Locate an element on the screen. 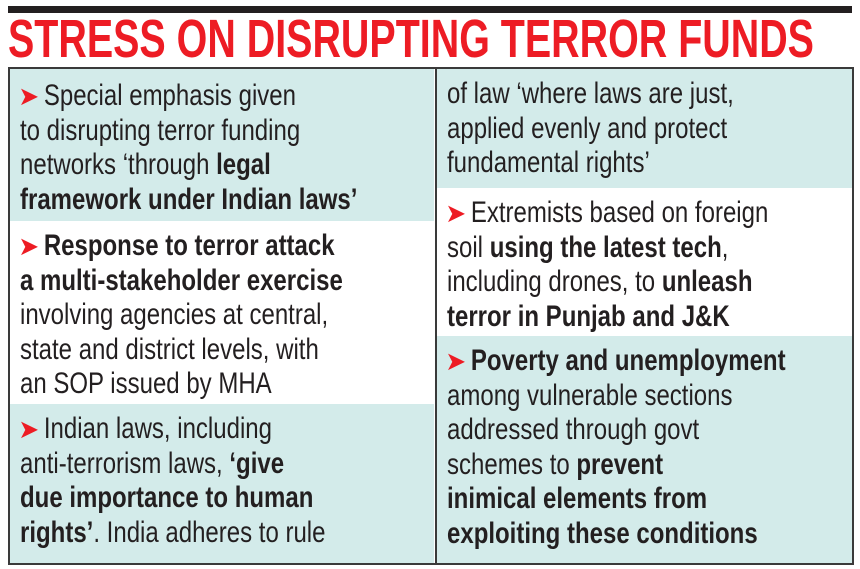 This screenshot has height=569, width=860. text-line: framework under Indian laws’ is located at coordinates (188, 200).